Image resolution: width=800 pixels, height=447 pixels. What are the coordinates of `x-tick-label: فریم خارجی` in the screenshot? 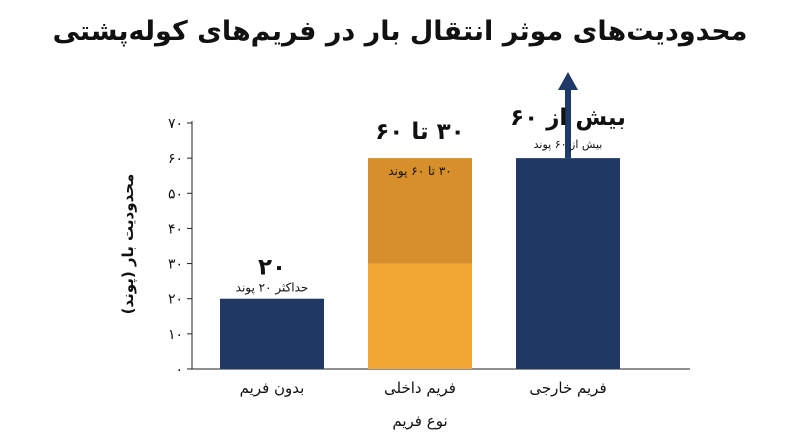 It's located at (567, 388).